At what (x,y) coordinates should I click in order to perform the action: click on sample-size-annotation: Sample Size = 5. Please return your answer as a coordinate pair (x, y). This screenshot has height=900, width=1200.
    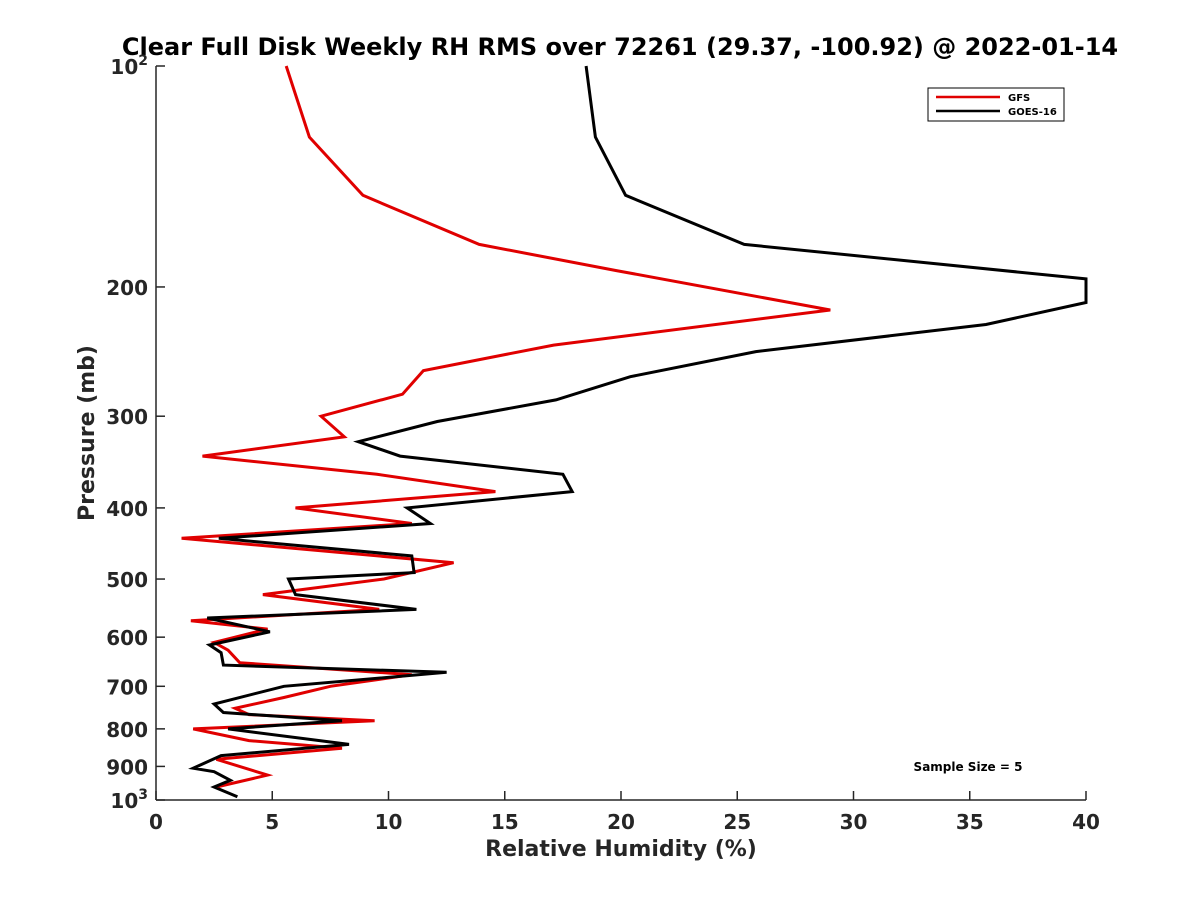
    Looking at the image, I should click on (968, 767).